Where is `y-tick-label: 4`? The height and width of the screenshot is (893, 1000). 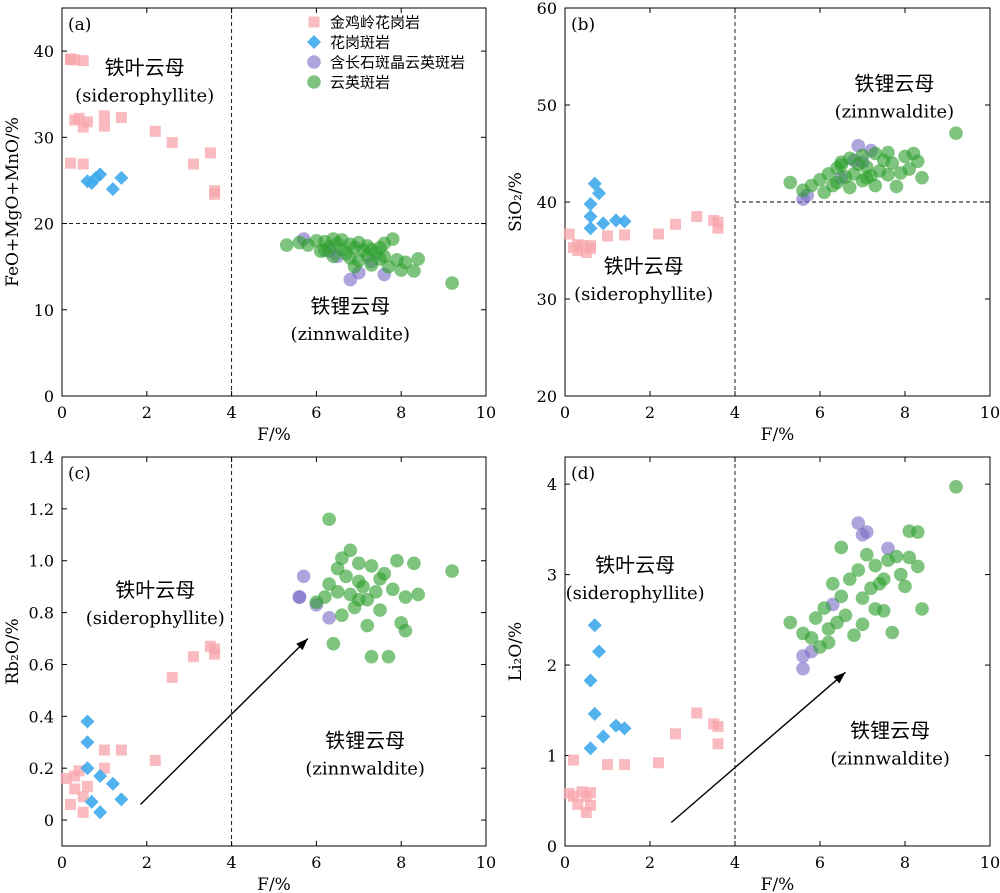 y-tick-label: 4 is located at coordinates (552, 484).